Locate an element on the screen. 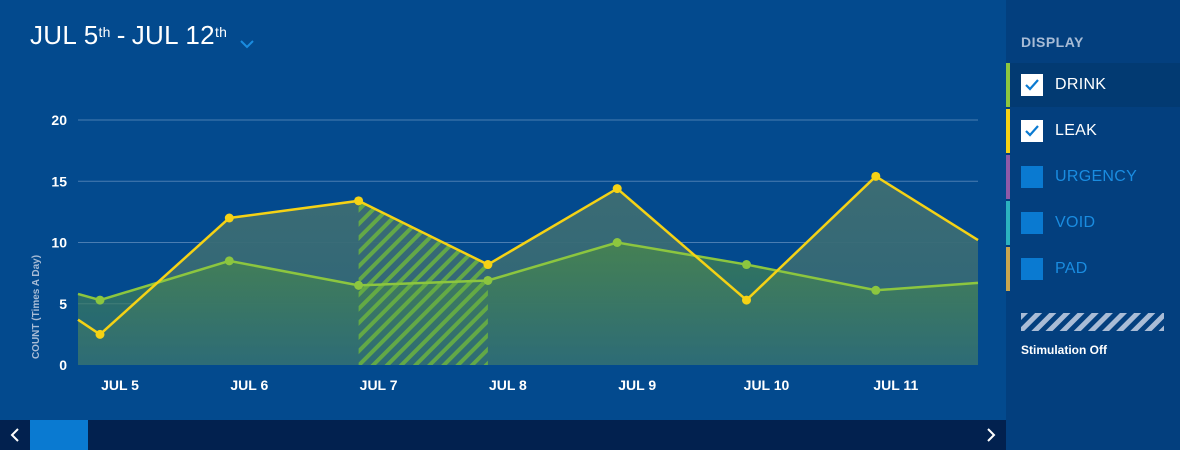 The height and width of the screenshot is (450, 1180). y-tick-label: 10 is located at coordinates (59, 243).